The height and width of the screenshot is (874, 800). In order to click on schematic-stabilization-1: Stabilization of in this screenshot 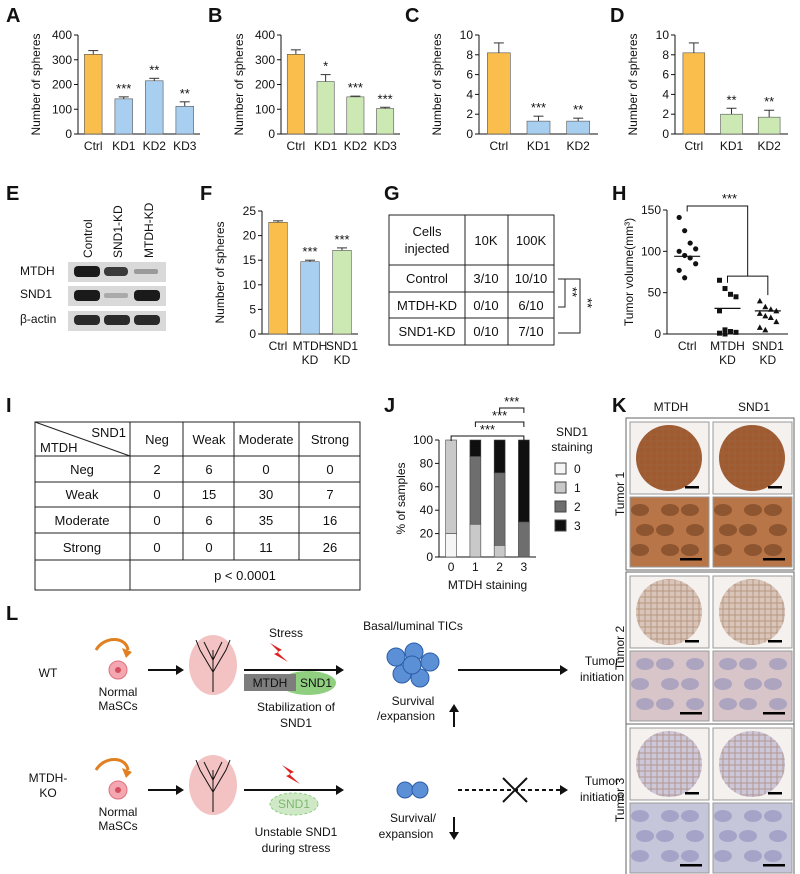, I will do `click(296, 707)`.